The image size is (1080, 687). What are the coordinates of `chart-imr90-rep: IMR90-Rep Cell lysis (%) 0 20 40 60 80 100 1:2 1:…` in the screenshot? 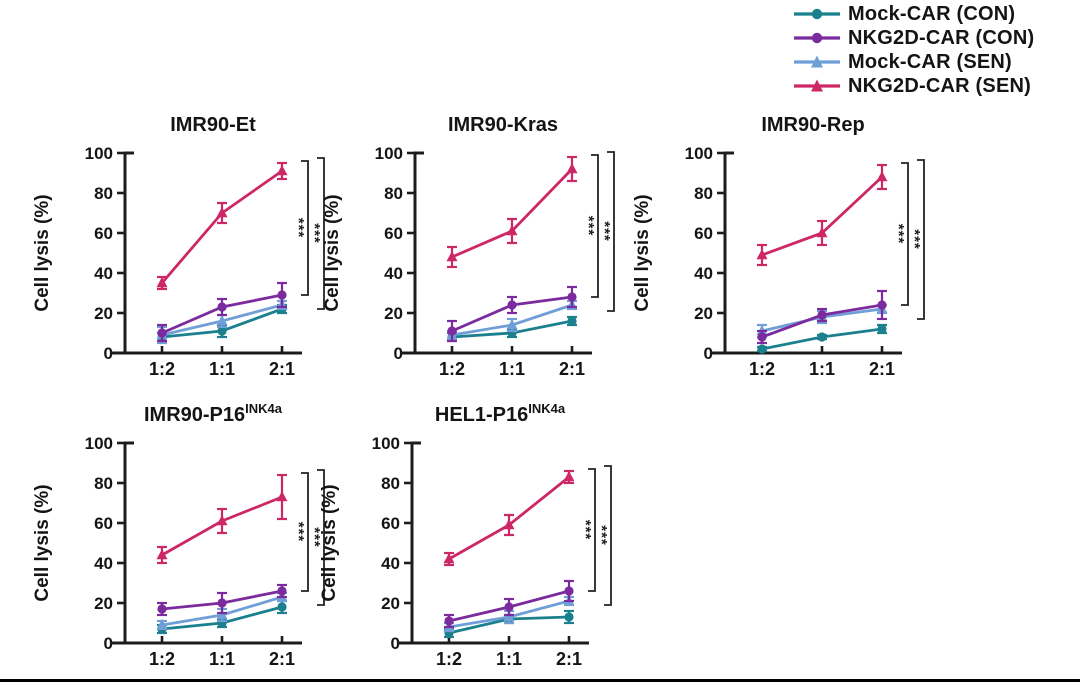 It's located at (787, 246).